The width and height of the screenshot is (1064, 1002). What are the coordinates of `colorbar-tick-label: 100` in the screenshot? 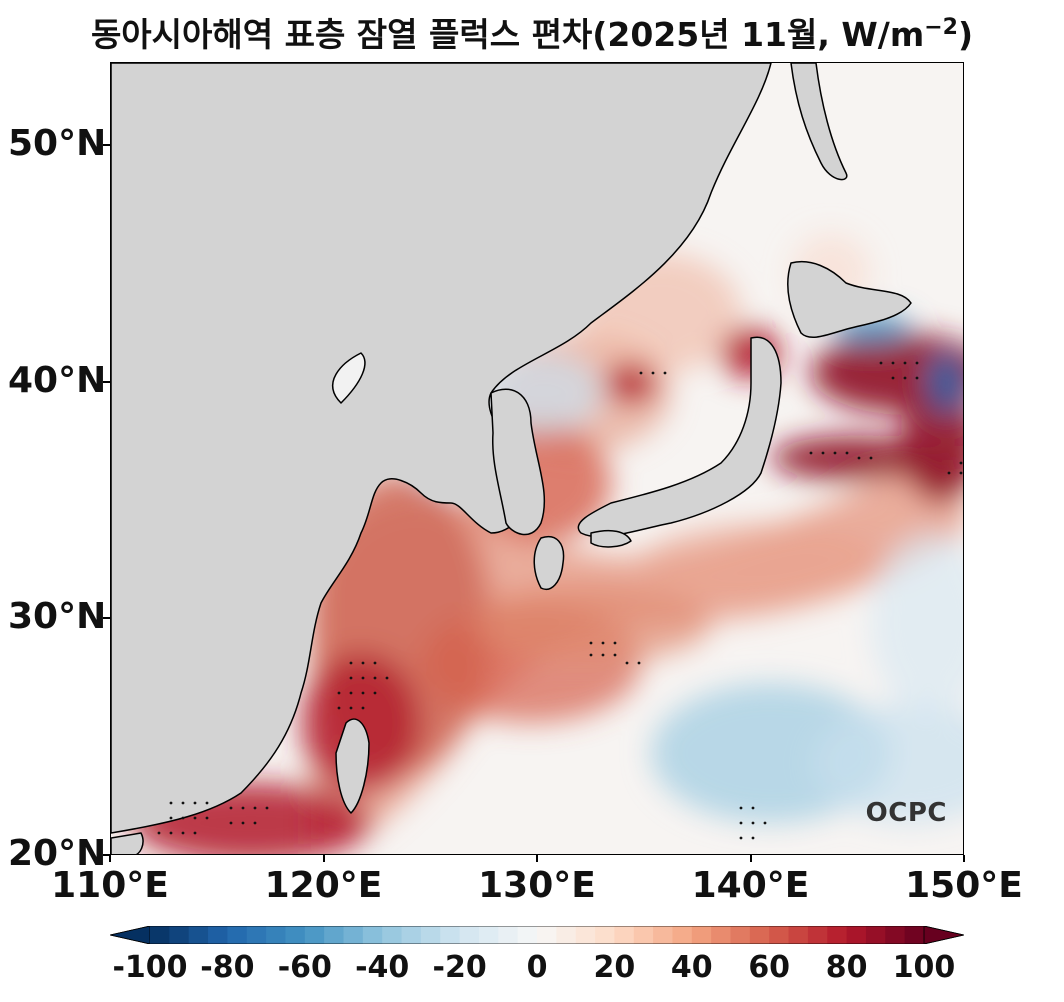 It's located at (924, 967).